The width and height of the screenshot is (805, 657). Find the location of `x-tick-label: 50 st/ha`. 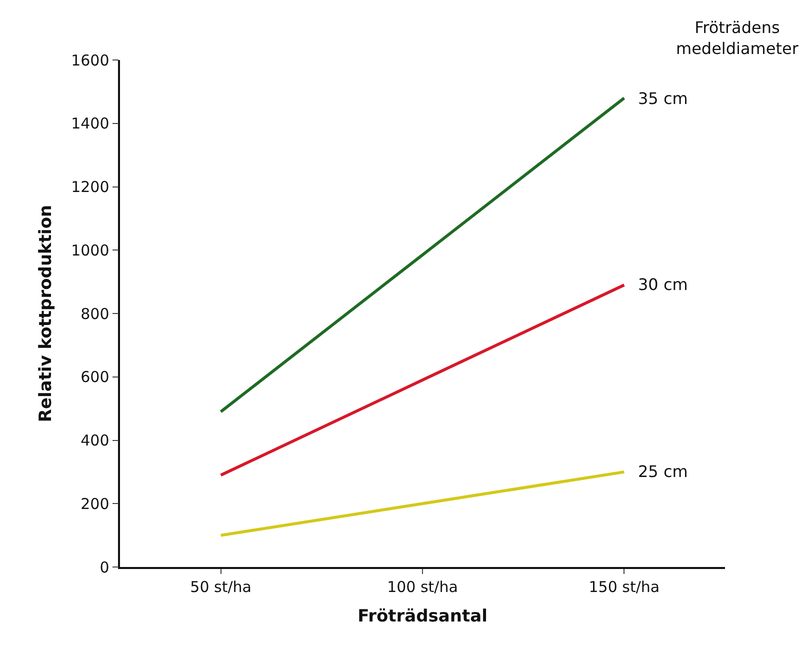

x-tick-label: 50 st/ha is located at coordinates (221, 587).